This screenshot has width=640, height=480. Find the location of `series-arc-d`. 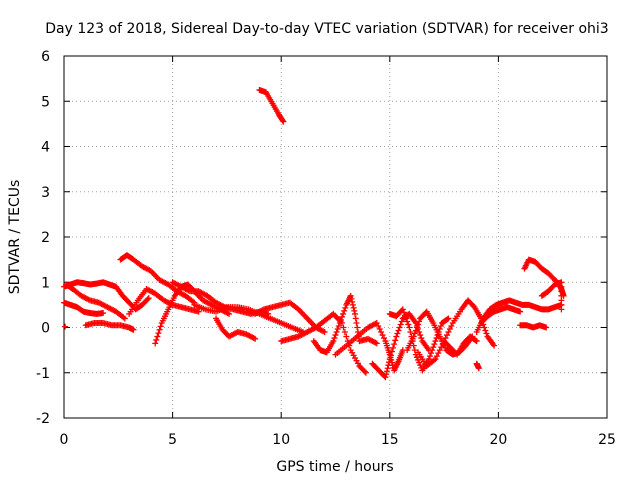

series-arc-d is located at coordinates (109, 326).